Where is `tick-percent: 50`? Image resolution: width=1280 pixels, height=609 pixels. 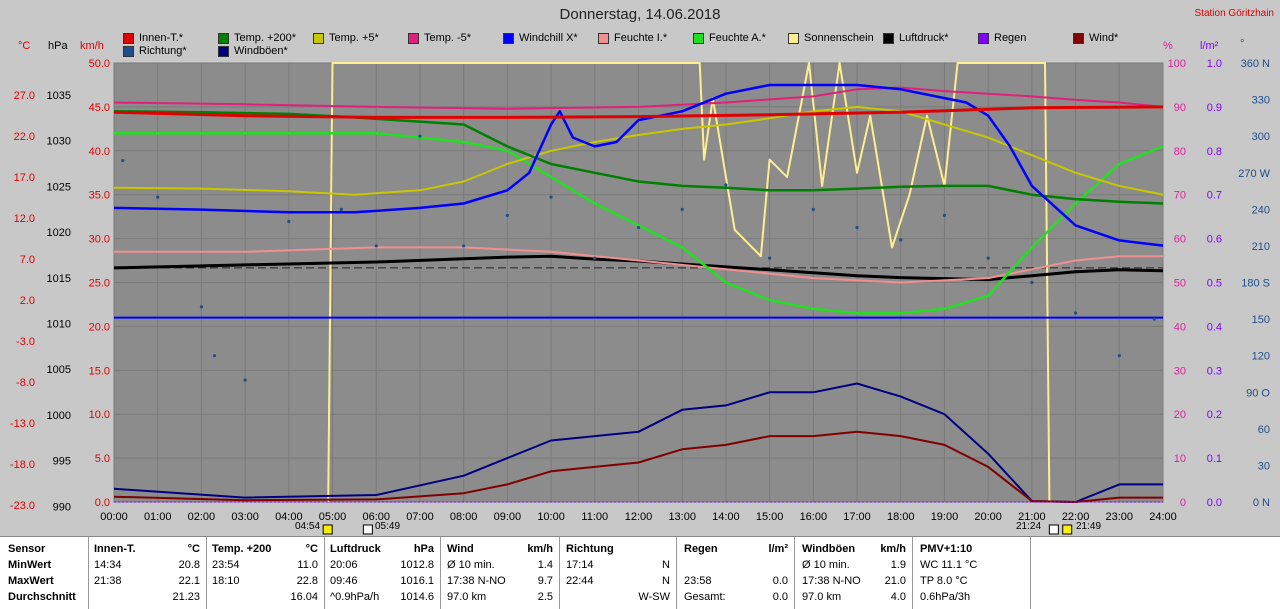 tick-percent: 50 is located at coordinates (1180, 284).